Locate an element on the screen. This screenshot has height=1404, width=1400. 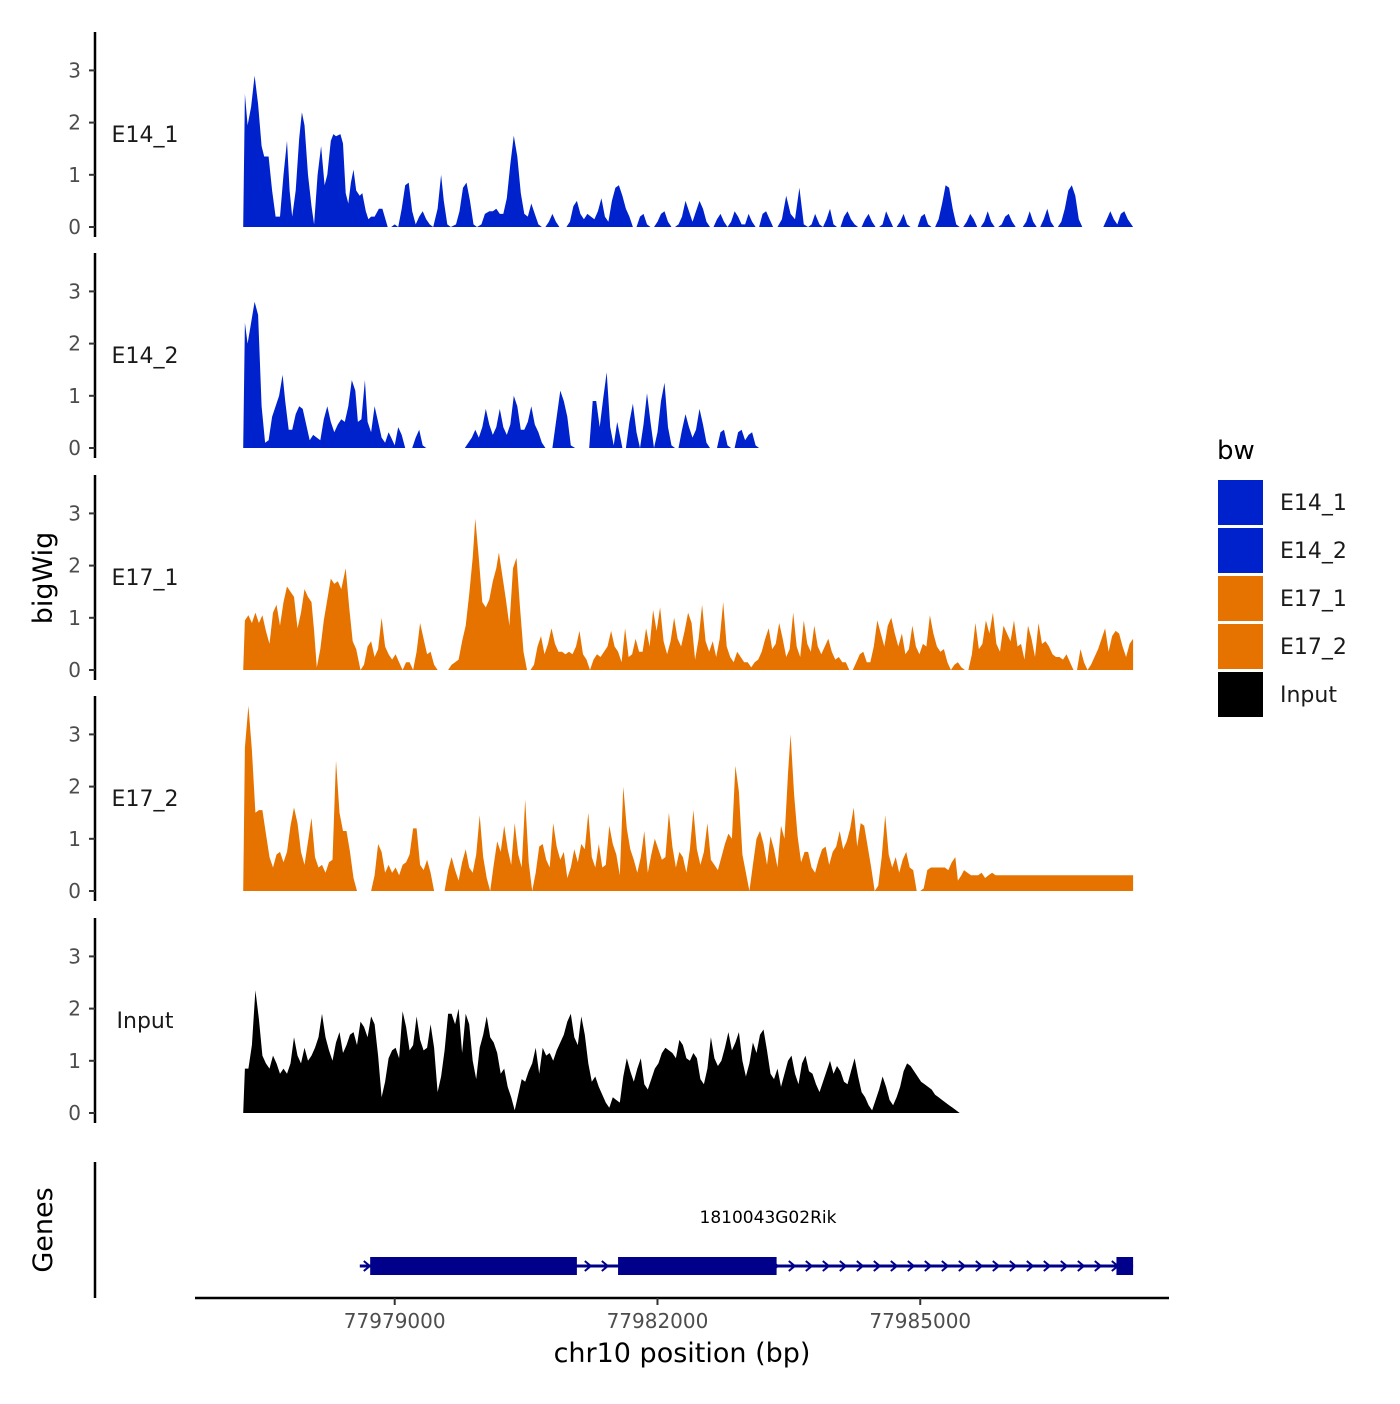
track-input: 0 1 2 3 Input is located at coordinates (601, 1021).